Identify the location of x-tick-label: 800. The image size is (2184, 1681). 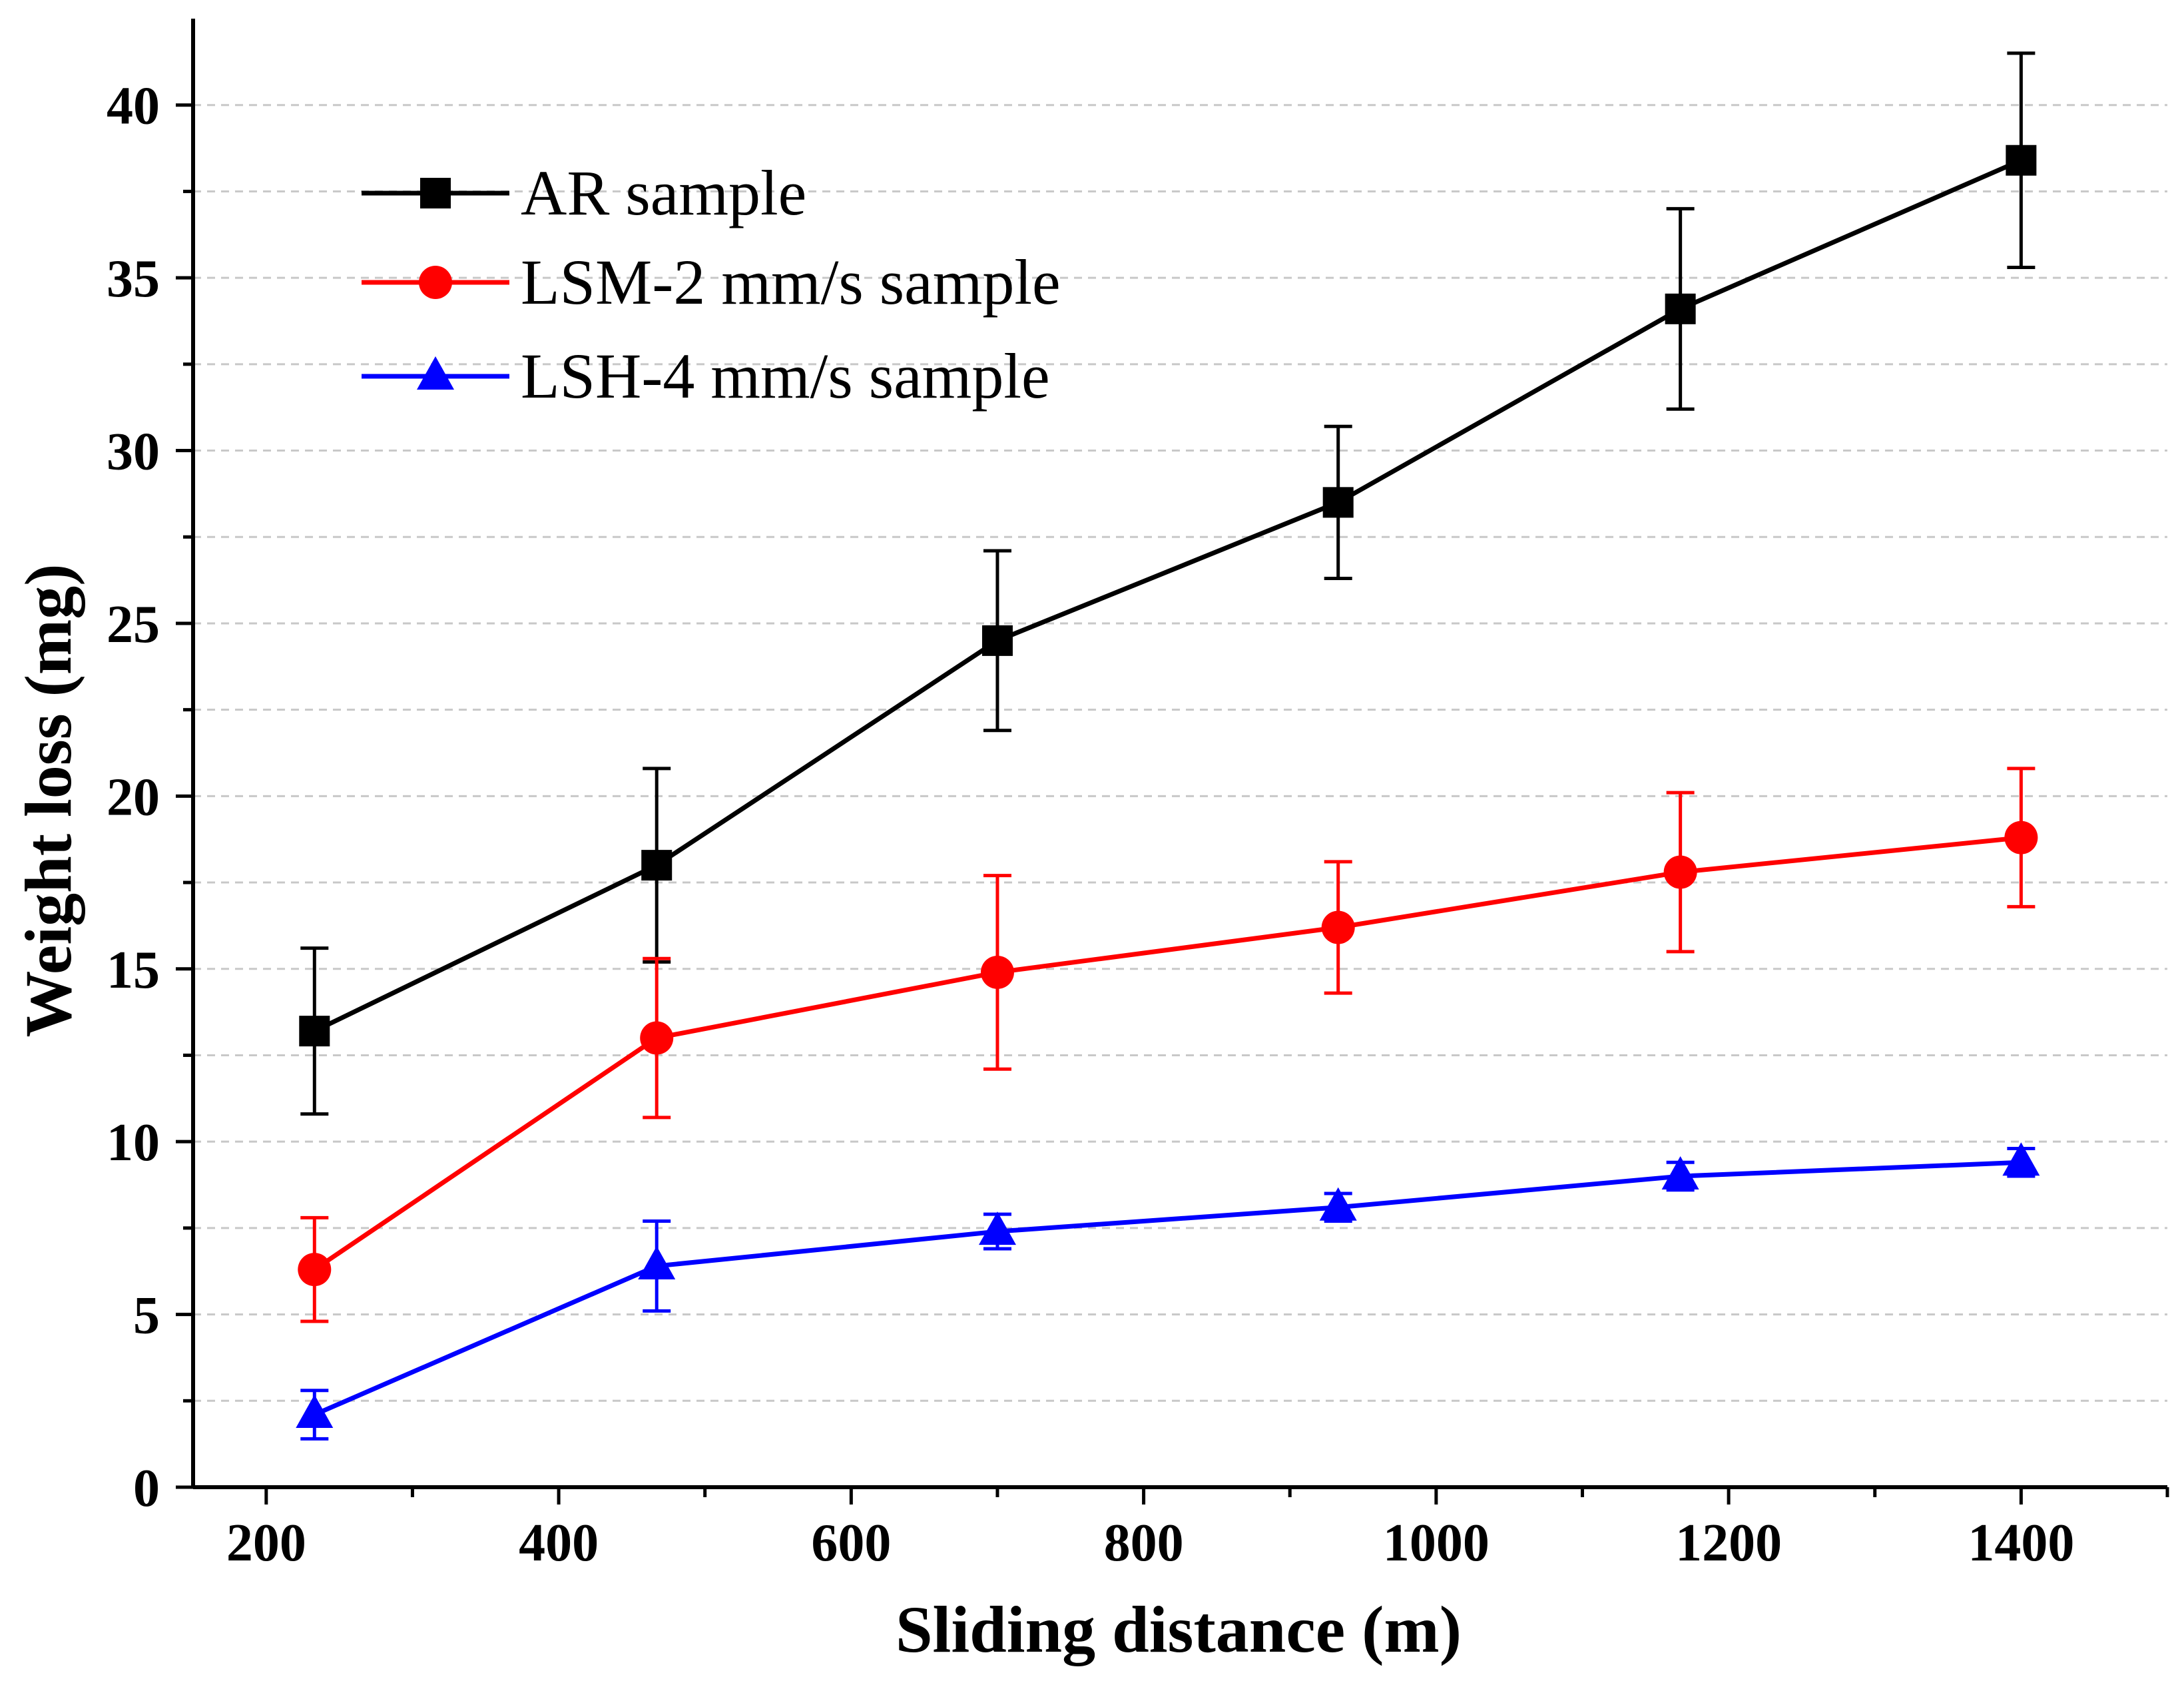
(1144, 1543).